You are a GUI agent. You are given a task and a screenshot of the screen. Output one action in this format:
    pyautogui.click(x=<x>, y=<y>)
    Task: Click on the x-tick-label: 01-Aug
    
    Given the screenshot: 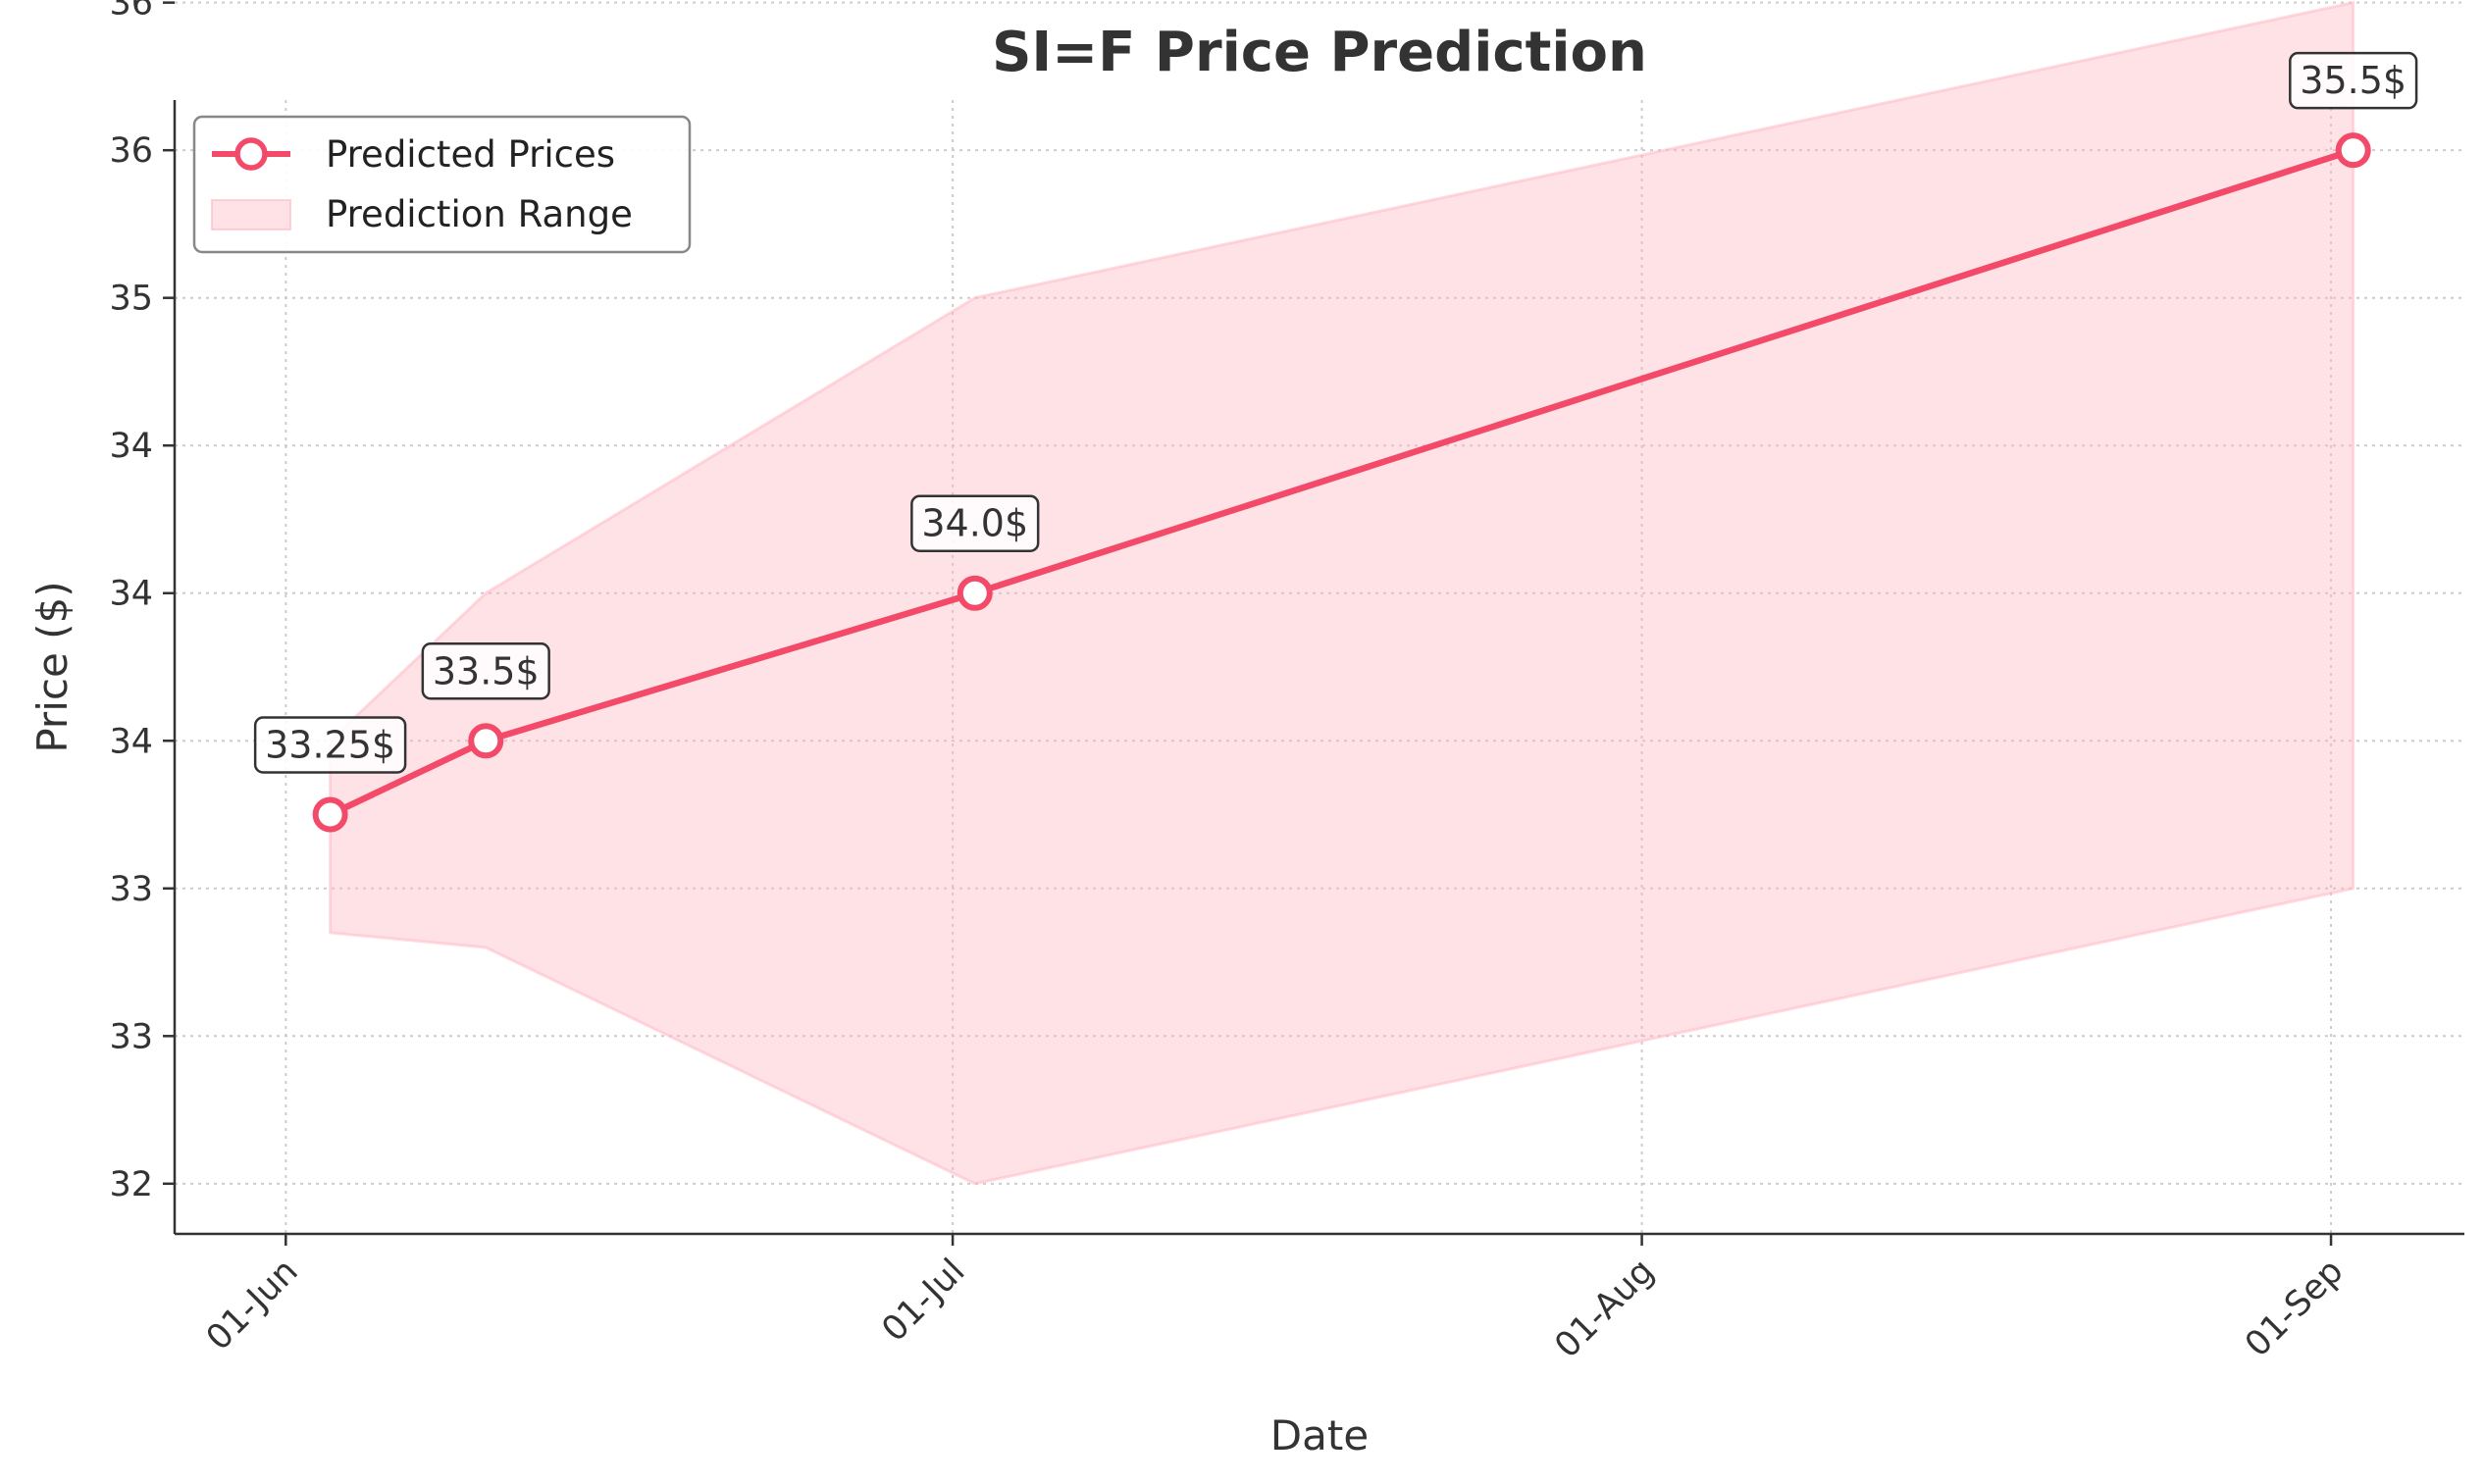 What is the action you would take?
    pyautogui.click(x=1604, y=1308)
    